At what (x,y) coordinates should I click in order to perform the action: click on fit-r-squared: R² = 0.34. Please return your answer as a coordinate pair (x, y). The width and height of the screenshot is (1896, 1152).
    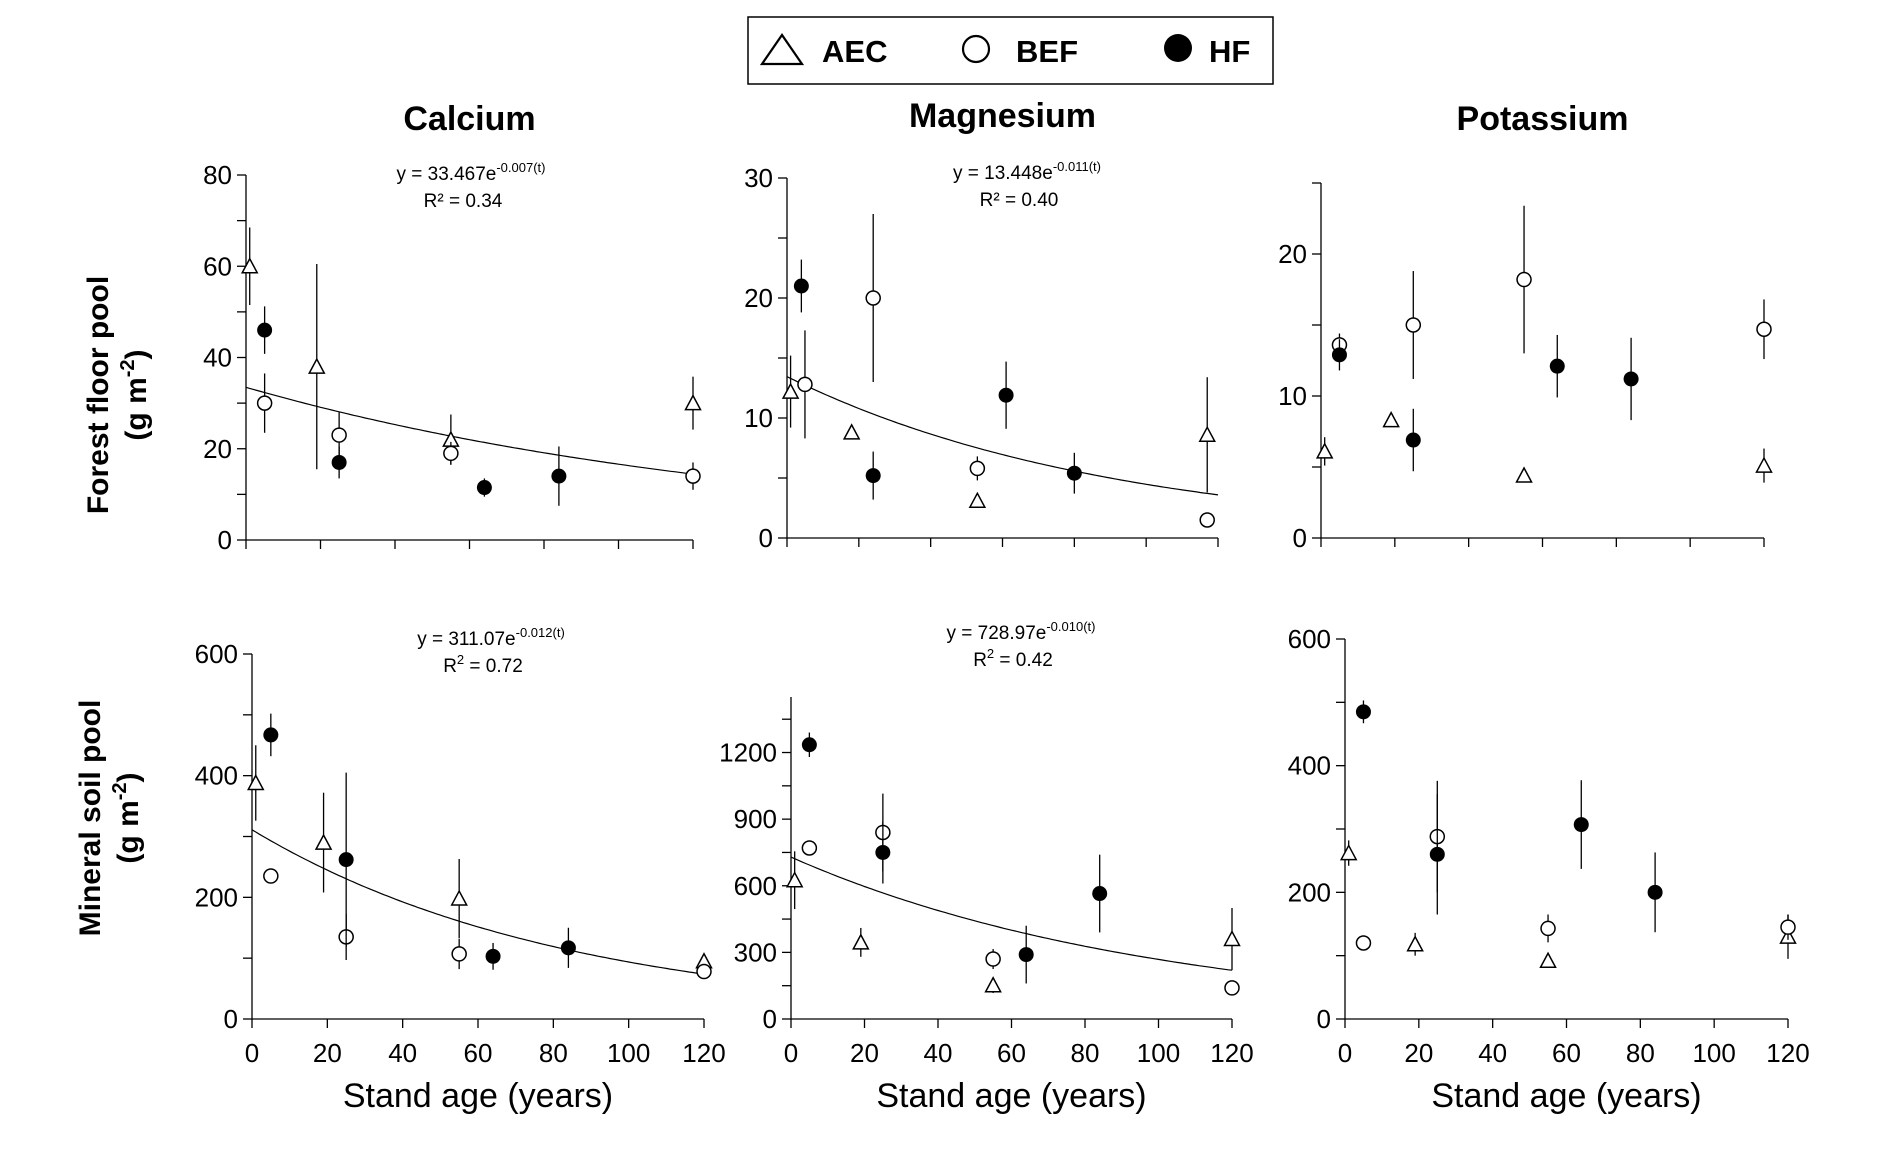
    Looking at the image, I should click on (463, 201).